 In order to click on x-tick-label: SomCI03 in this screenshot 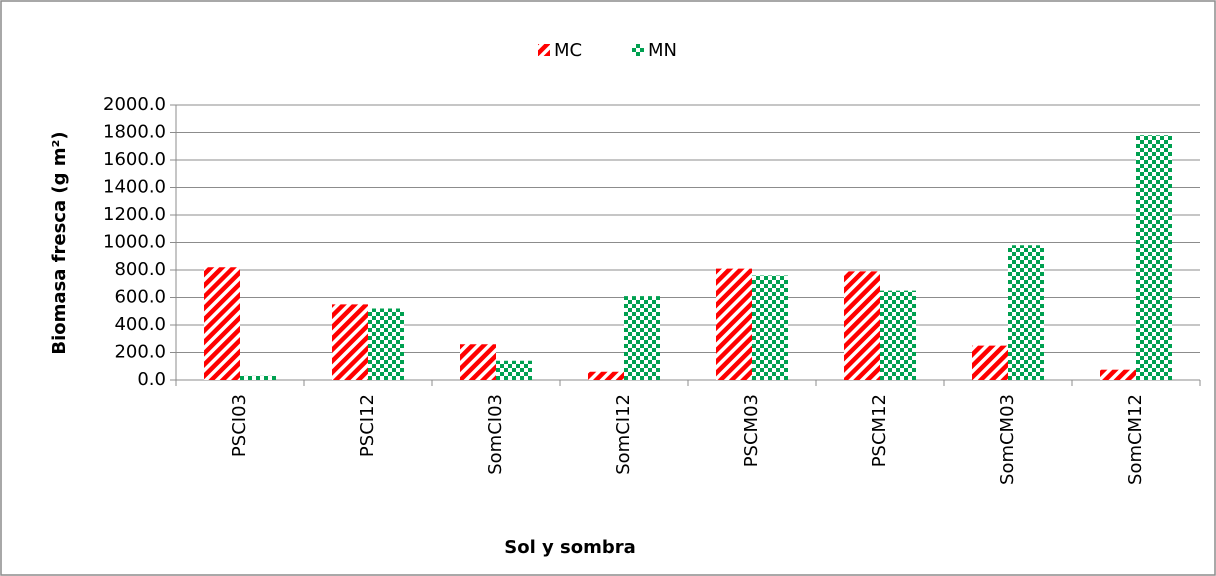, I will do `click(495, 434)`.